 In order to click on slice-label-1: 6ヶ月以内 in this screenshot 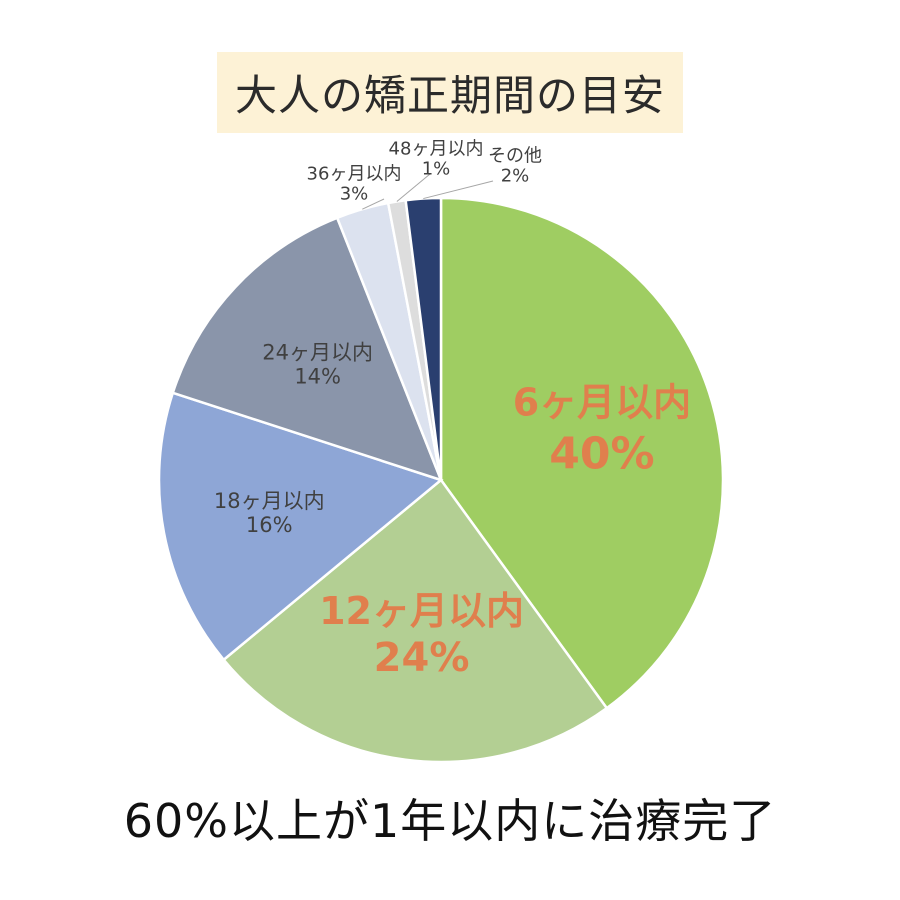, I will do `click(602, 403)`.